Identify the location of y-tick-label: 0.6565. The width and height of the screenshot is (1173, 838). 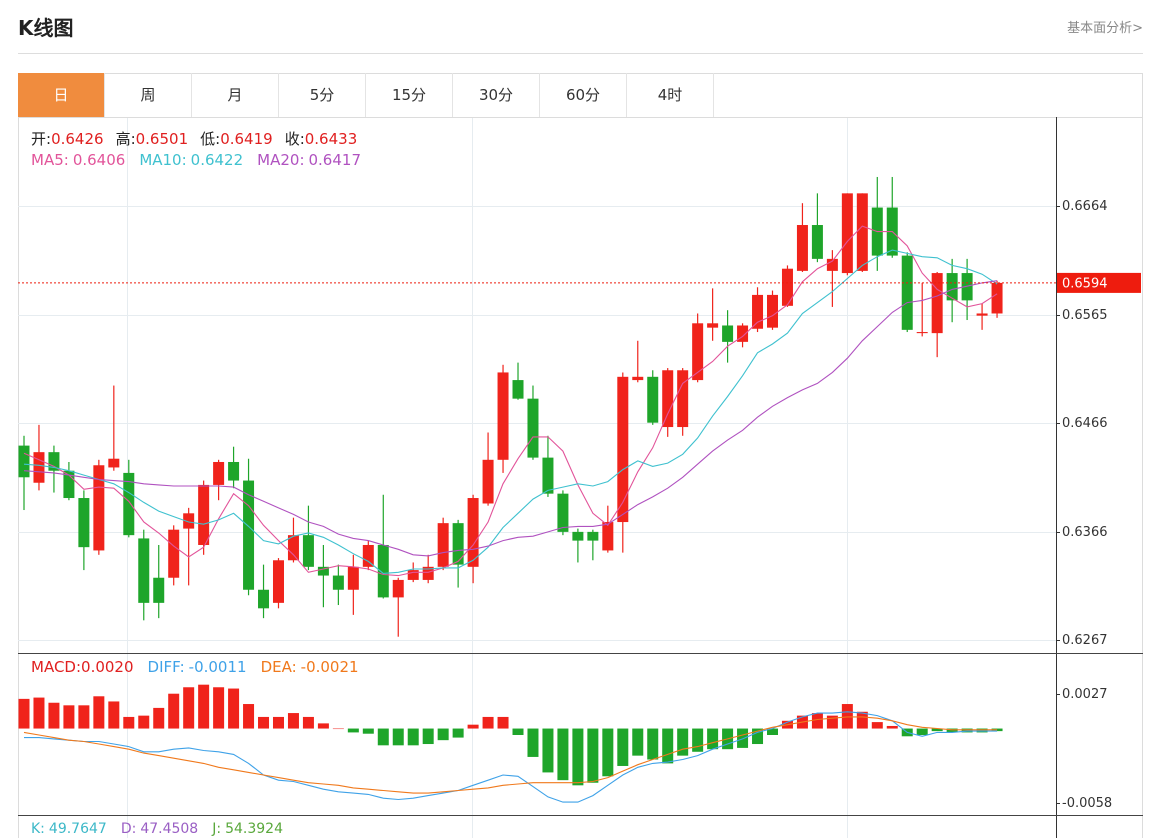
(1085, 315).